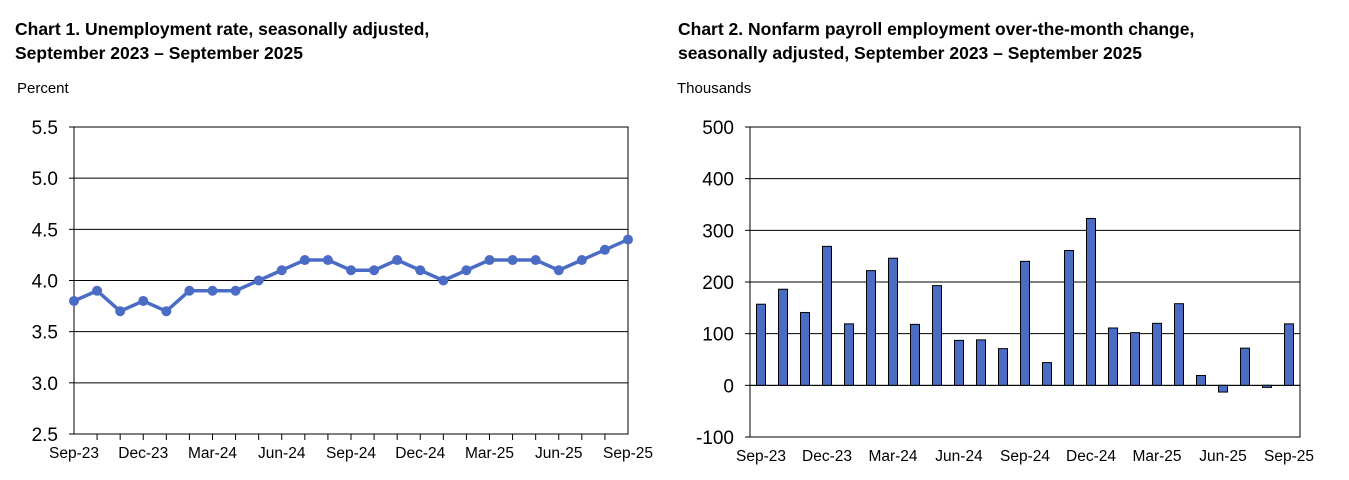 This screenshot has width=1349, height=480. What do you see at coordinates (45, 282) in the screenshot?
I see `chart1-y-tick-label: 4.0` at bounding box center [45, 282].